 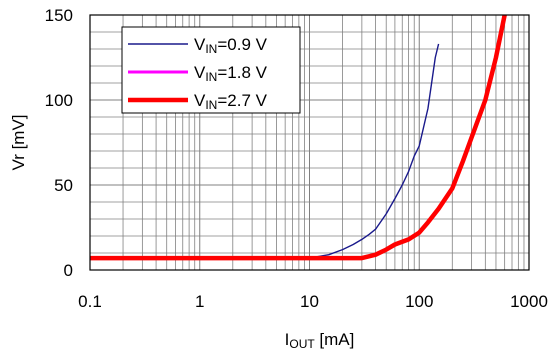 I want to click on x-tick-label: 100, so click(x=419, y=301).